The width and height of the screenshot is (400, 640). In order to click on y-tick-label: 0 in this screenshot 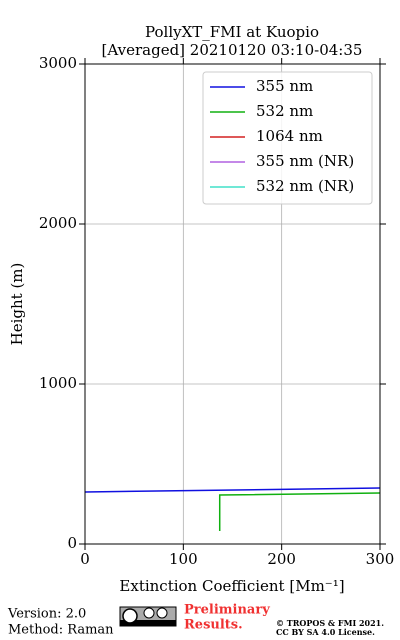, I will do `click(72, 543)`.